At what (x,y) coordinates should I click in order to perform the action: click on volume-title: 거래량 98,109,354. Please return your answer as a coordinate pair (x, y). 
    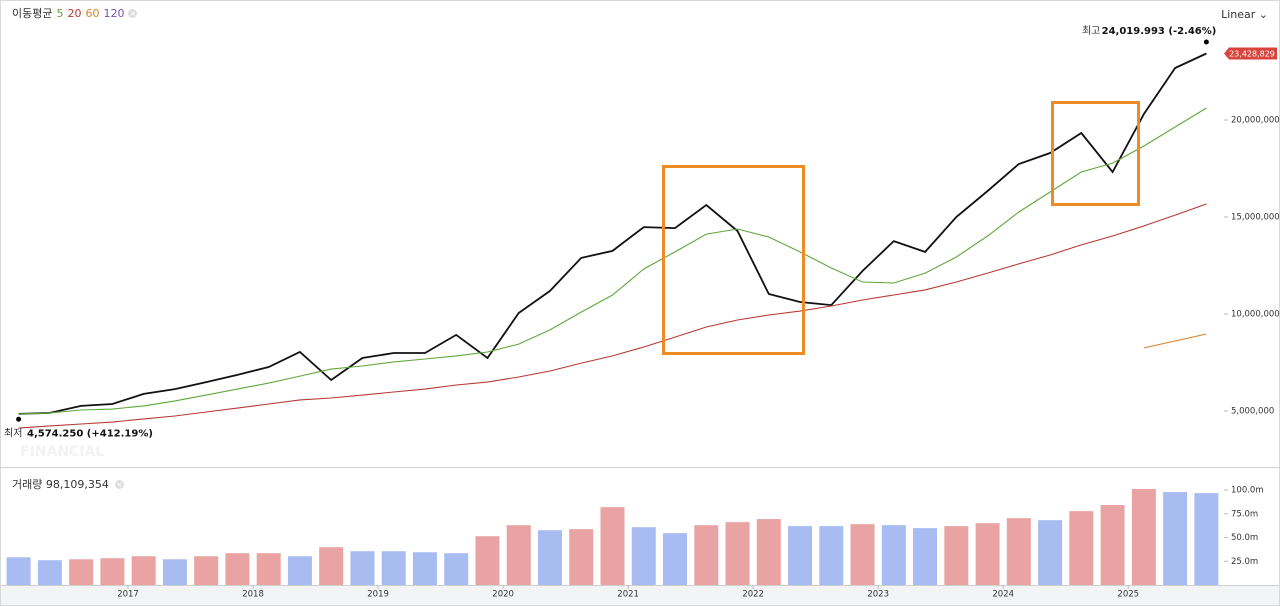
    Looking at the image, I should click on (60, 484).